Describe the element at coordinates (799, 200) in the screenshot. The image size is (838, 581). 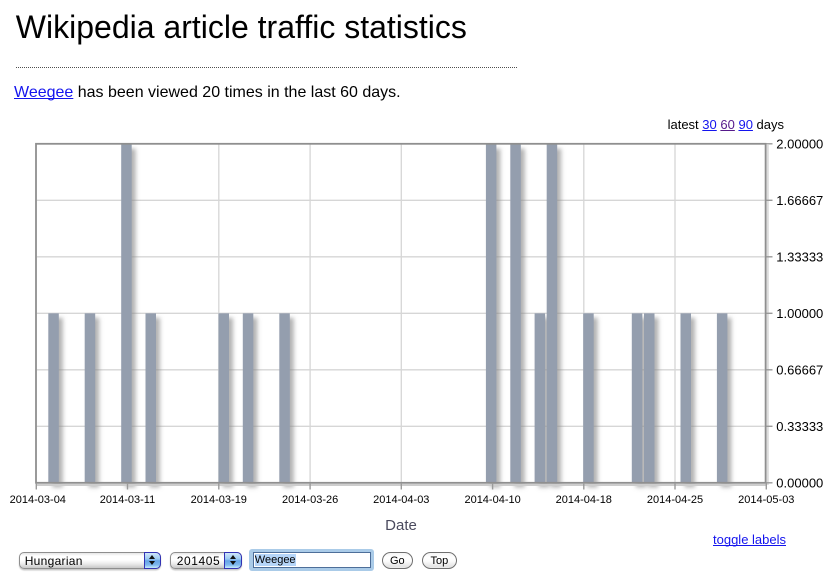
I see `svg-text: 1.66667` at that location.